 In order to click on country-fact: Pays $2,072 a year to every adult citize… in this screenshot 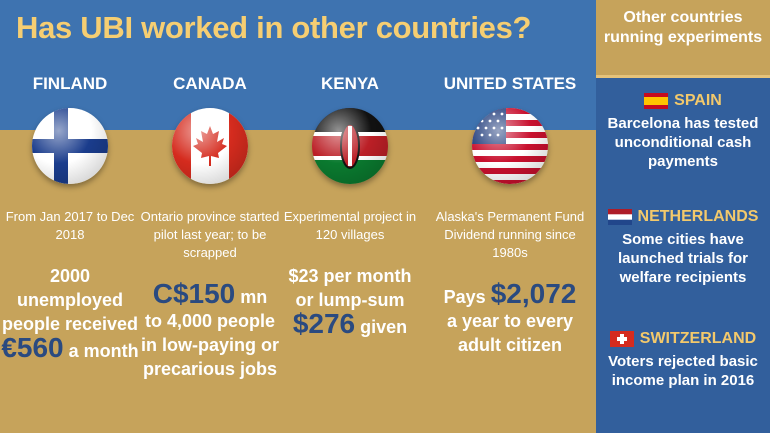, I will do `click(510, 318)`.